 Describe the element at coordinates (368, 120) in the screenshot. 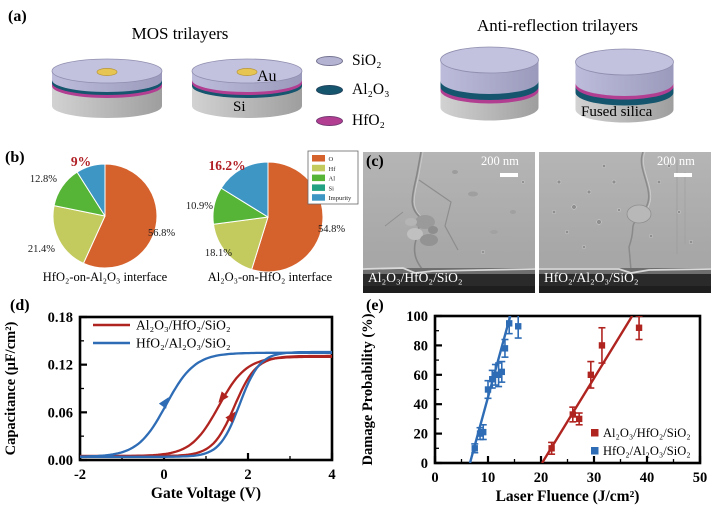

I see `hfo2-label: HfO₂` at that location.